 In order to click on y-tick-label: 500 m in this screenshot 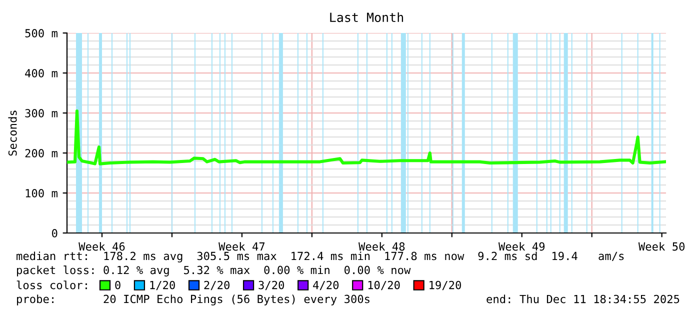, I will do `click(41, 33)`.